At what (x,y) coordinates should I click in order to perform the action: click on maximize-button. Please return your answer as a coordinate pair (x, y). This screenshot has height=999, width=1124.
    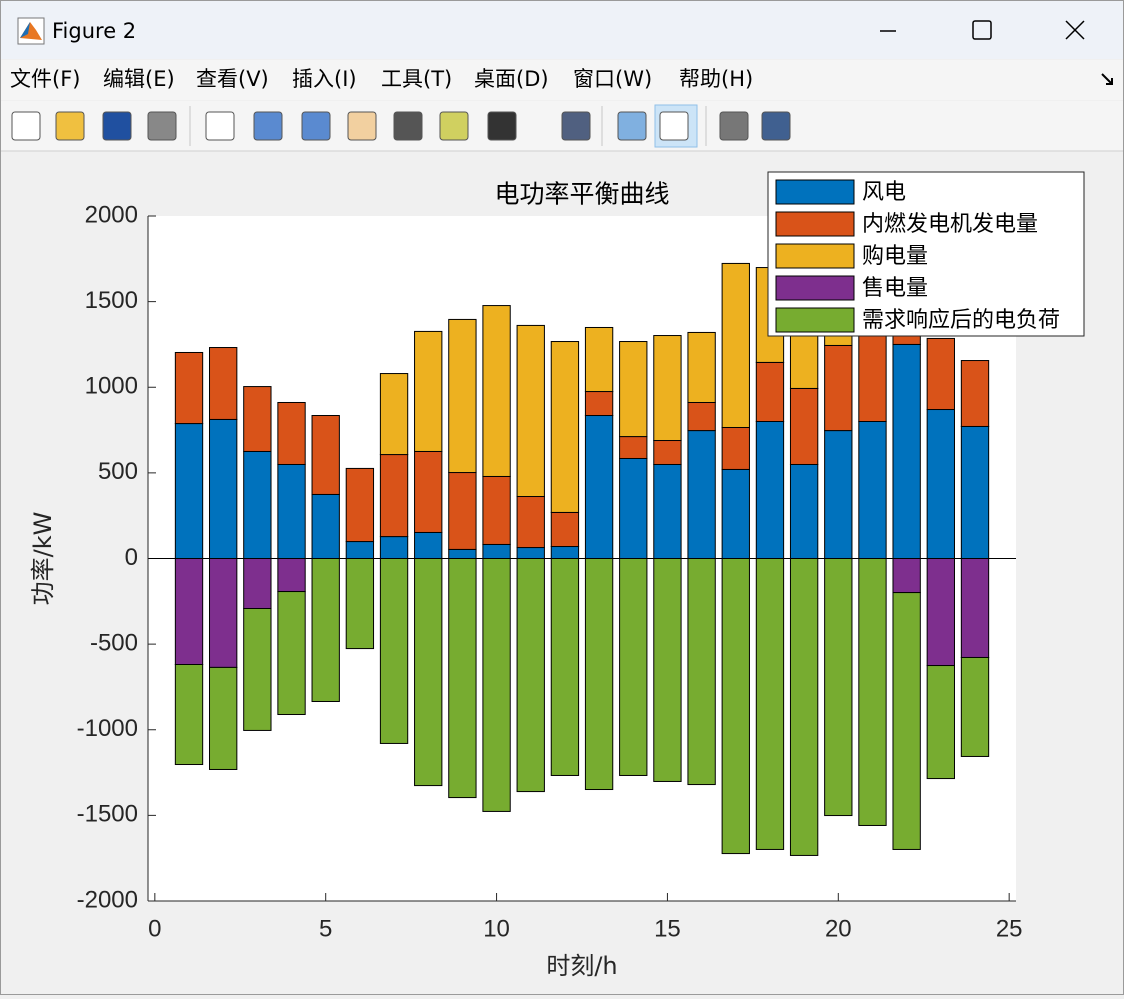
    Looking at the image, I should click on (982, 30).